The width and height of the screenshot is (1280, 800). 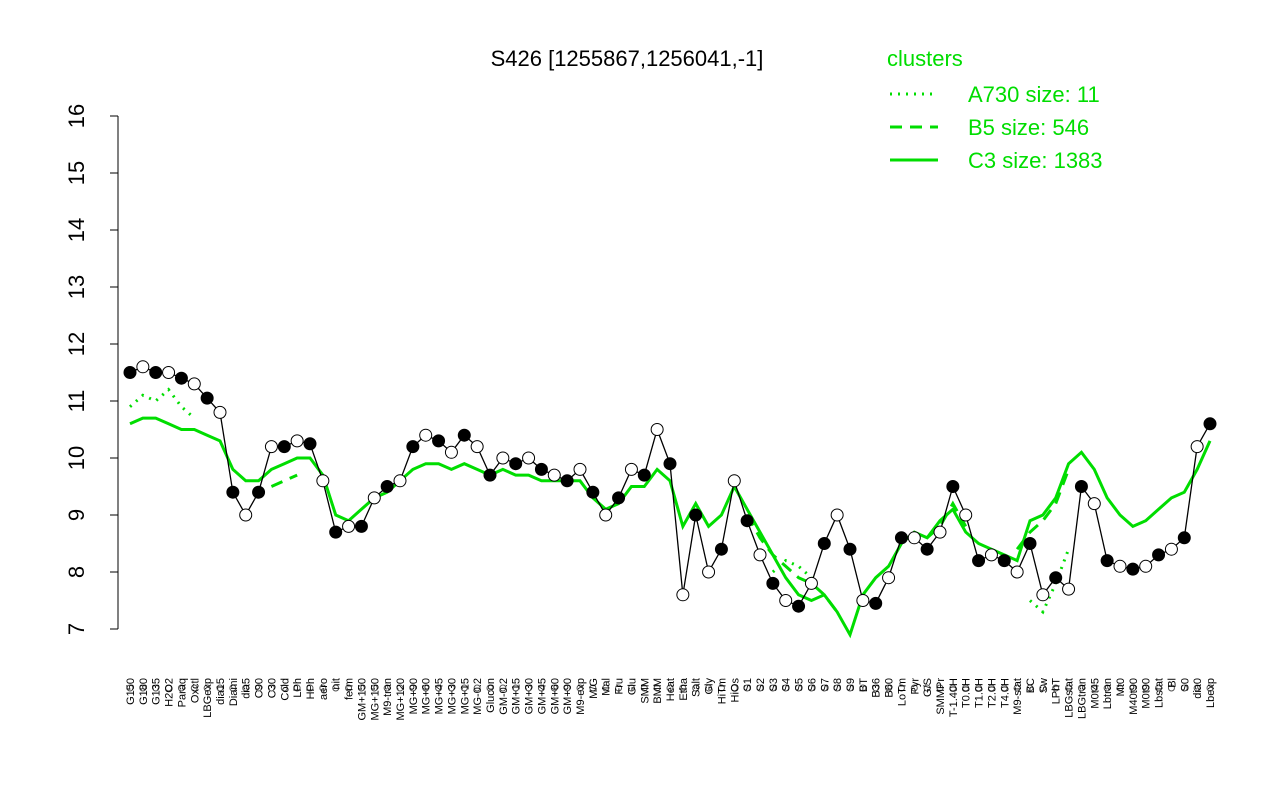 What do you see at coordinates (362, 699) in the screenshot?
I see `x-tick-label: GM+150` at bounding box center [362, 699].